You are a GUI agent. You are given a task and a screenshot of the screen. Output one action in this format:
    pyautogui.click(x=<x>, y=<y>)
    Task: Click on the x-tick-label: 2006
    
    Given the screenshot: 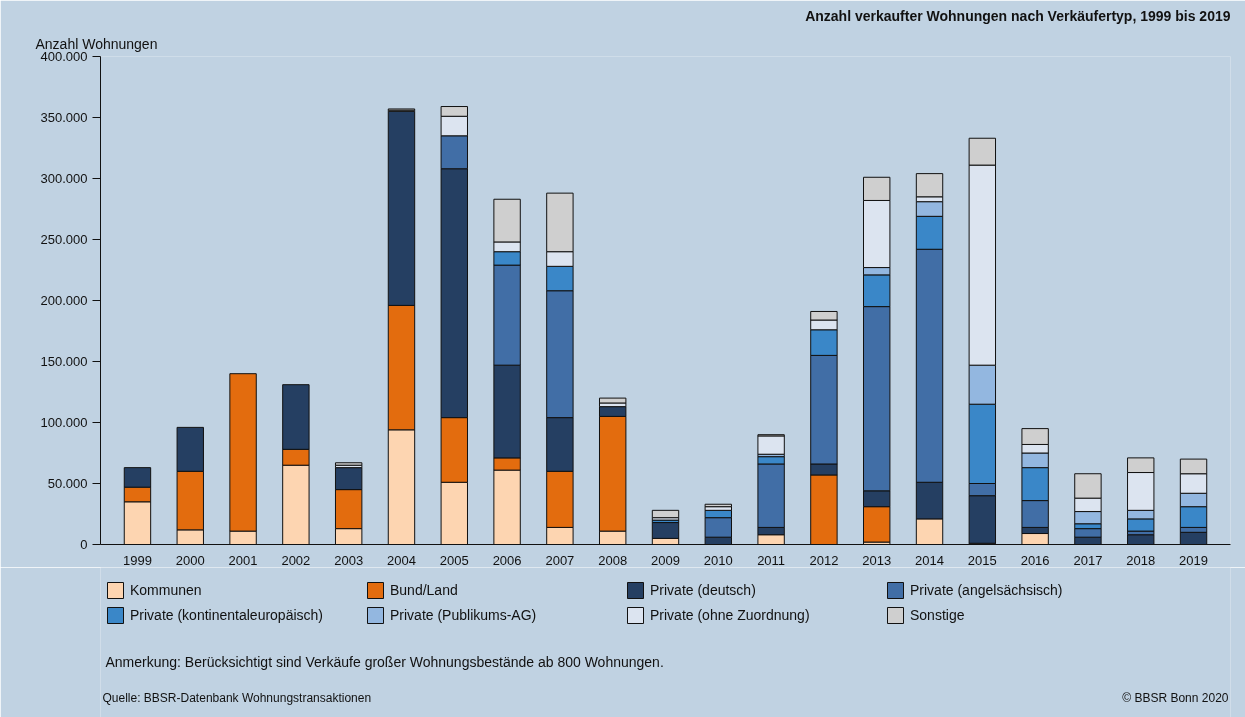 What is the action you would take?
    pyautogui.click(x=507, y=560)
    